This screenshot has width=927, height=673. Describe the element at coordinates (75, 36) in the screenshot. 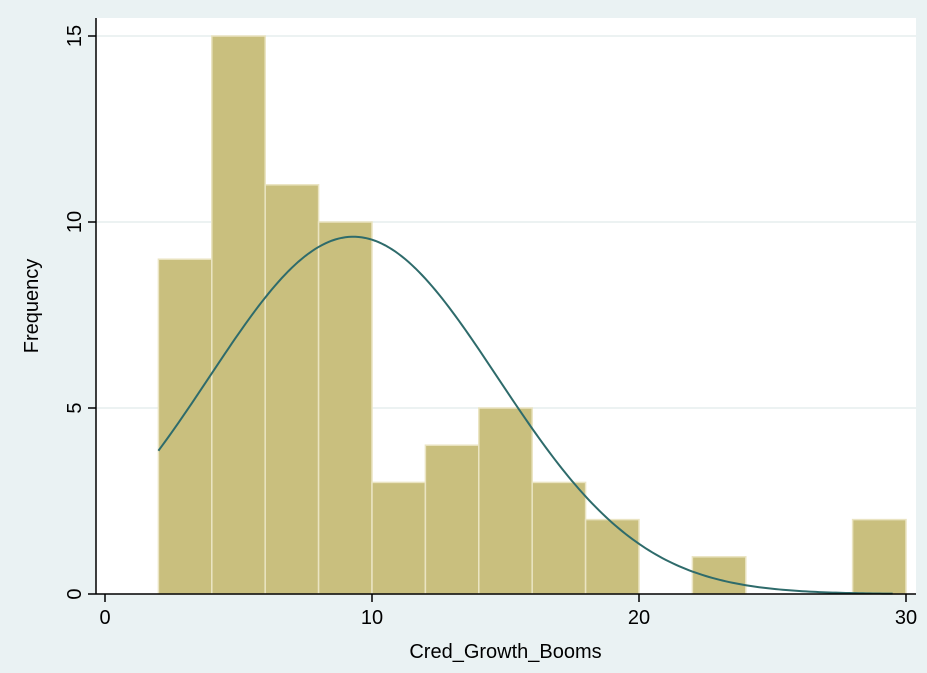

I see `y-tick-label-15: 15` at that location.